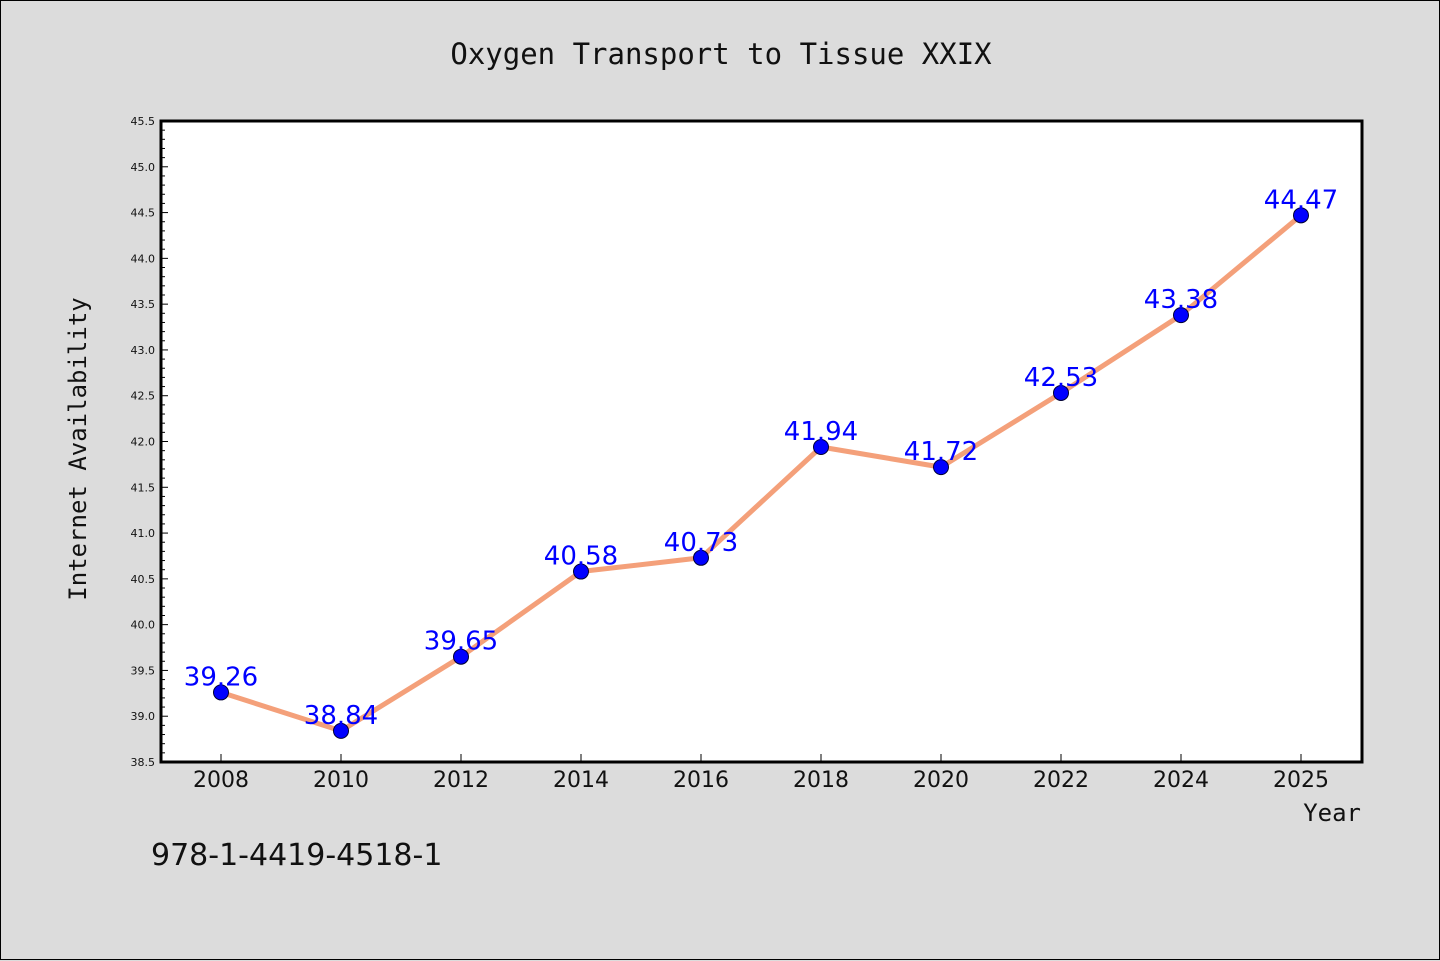  Describe the element at coordinates (1181, 300) in the screenshot. I see `data-label: 43.38` at that location.